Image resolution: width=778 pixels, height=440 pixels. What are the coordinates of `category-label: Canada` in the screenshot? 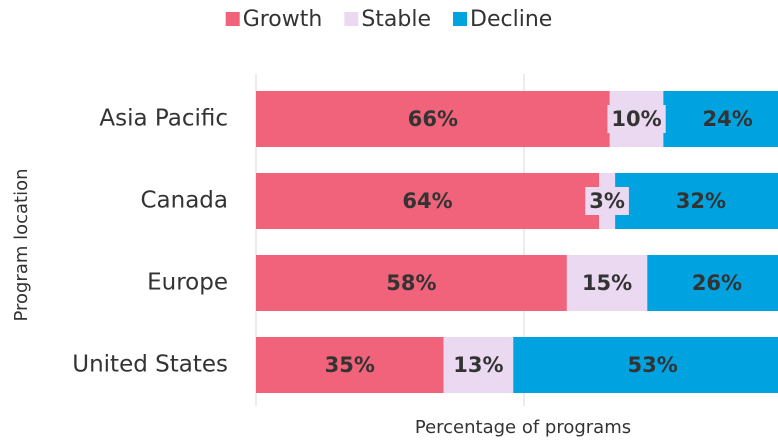 It's located at (184, 201).